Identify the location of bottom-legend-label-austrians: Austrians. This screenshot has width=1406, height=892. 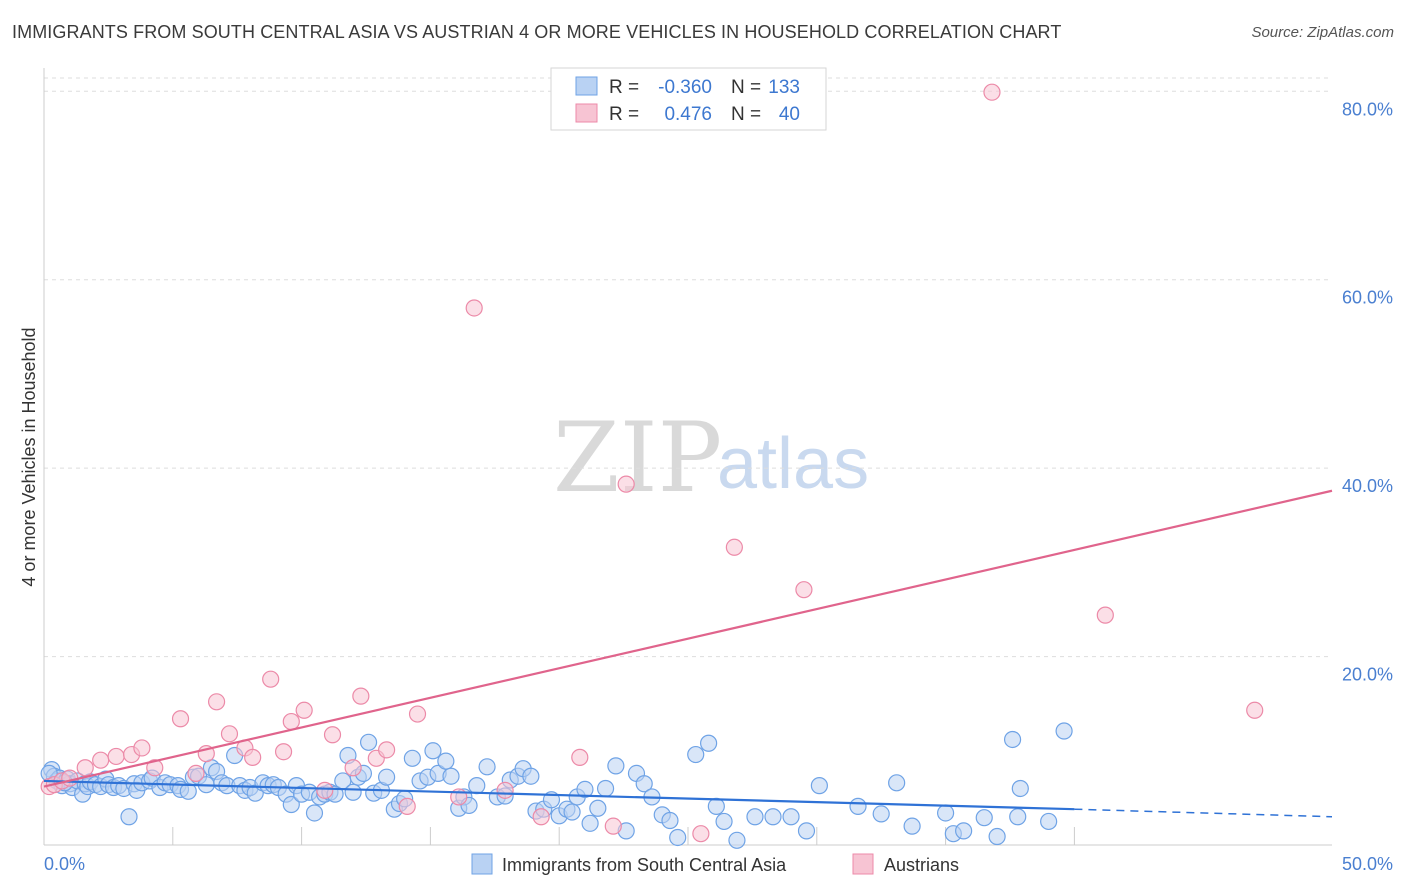
(921, 865).